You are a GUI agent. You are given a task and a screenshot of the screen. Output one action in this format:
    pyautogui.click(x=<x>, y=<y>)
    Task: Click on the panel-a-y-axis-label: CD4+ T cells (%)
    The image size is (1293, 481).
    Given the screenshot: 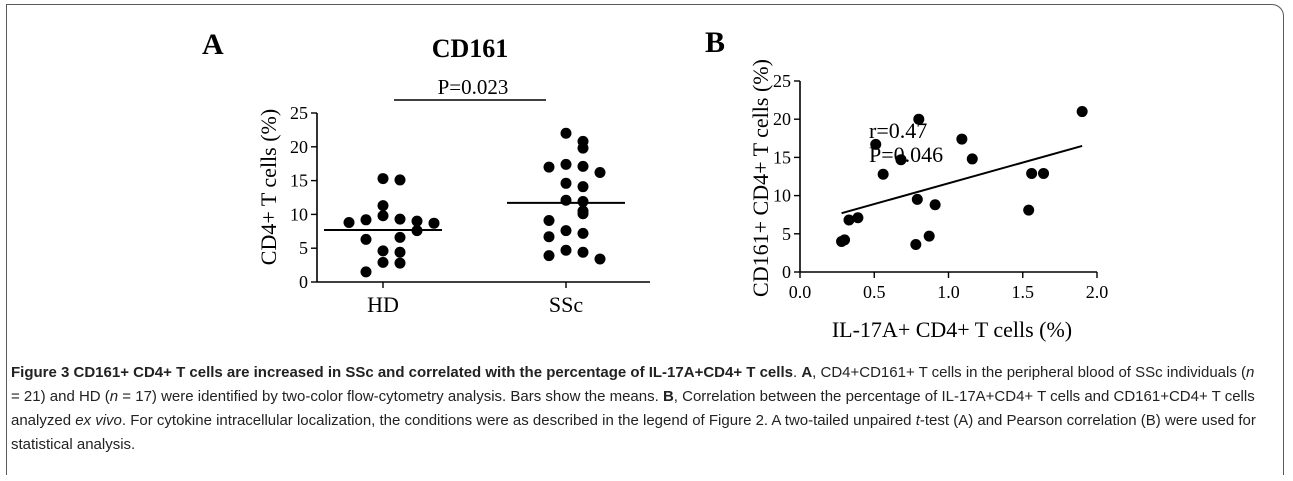 What is the action you would take?
    pyautogui.click(x=268, y=187)
    